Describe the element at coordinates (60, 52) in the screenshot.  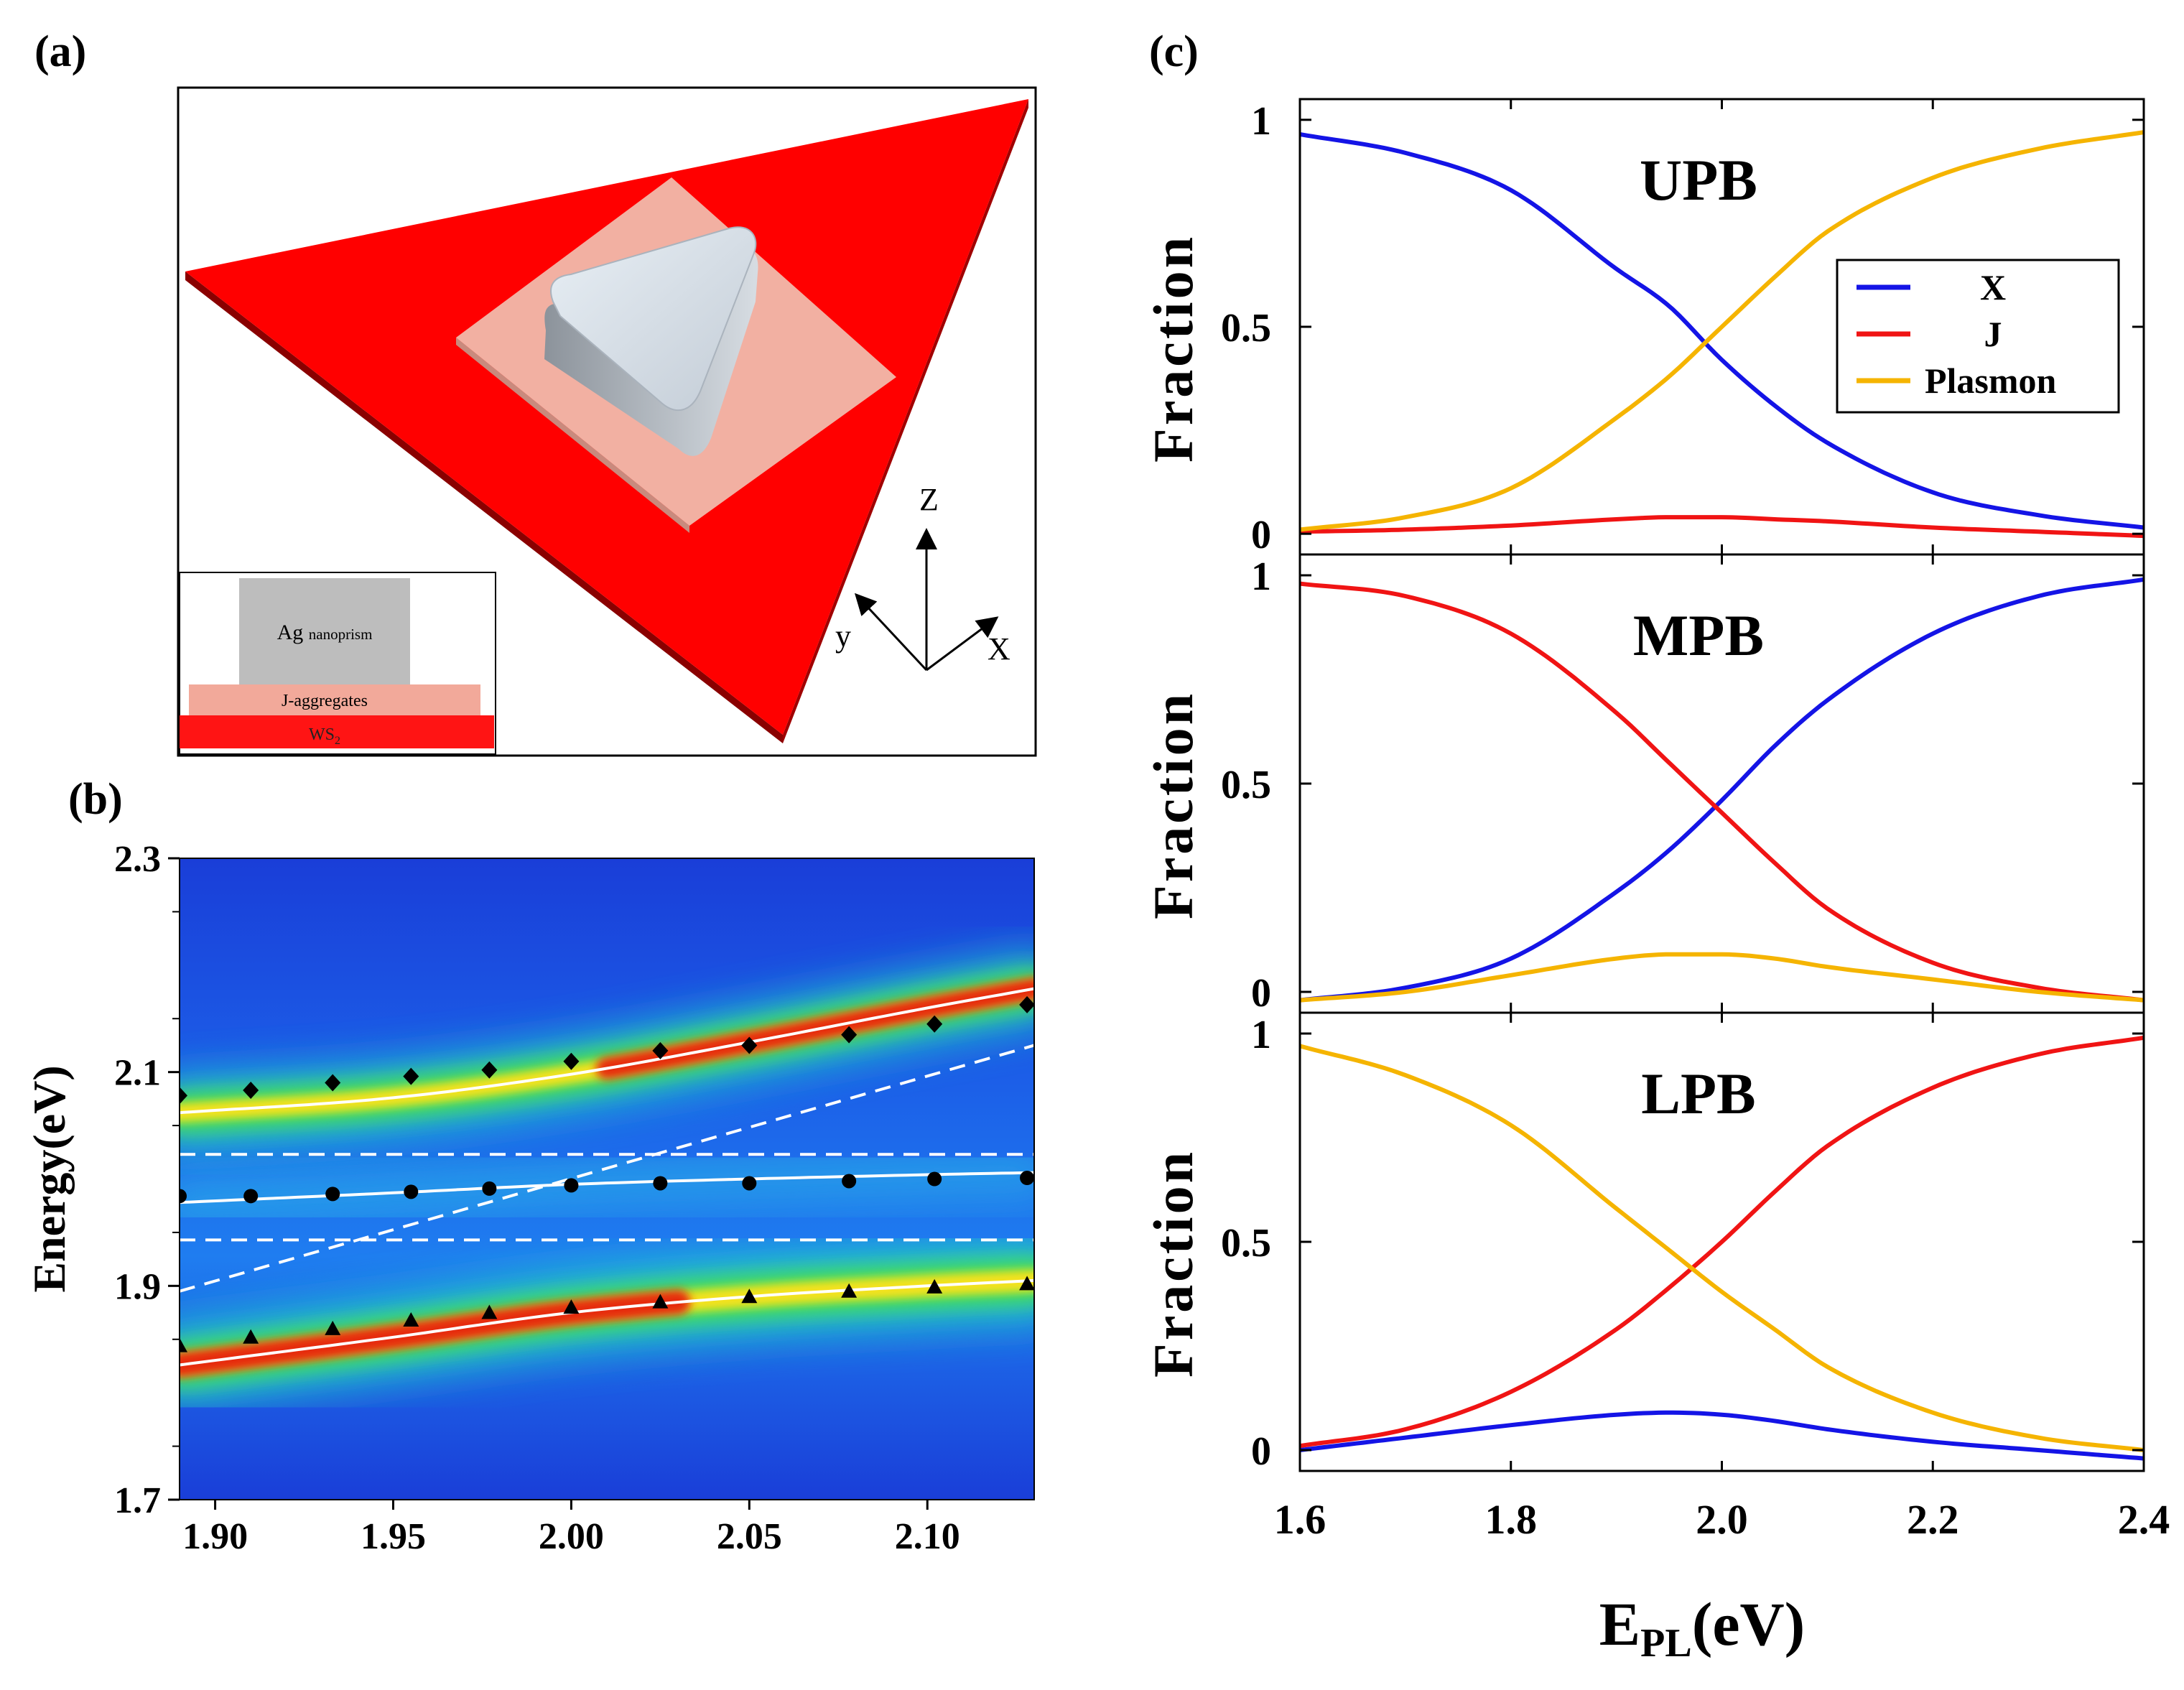
I see `panel-label-a: (a)` at that location.